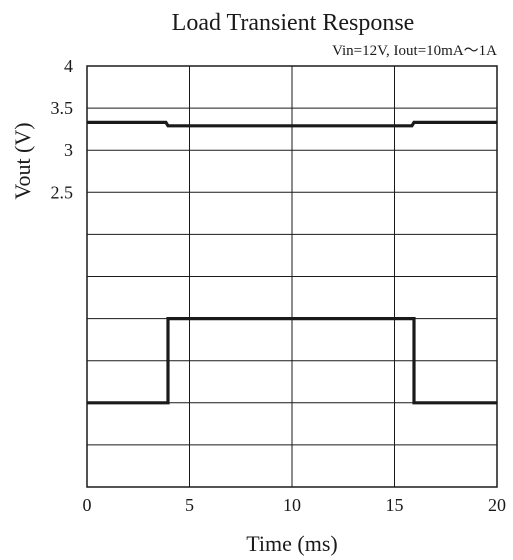 This screenshot has width=513, height=560. What do you see at coordinates (292, 361) in the screenshot?
I see `series-line-load-step` at bounding box center [292, 361].